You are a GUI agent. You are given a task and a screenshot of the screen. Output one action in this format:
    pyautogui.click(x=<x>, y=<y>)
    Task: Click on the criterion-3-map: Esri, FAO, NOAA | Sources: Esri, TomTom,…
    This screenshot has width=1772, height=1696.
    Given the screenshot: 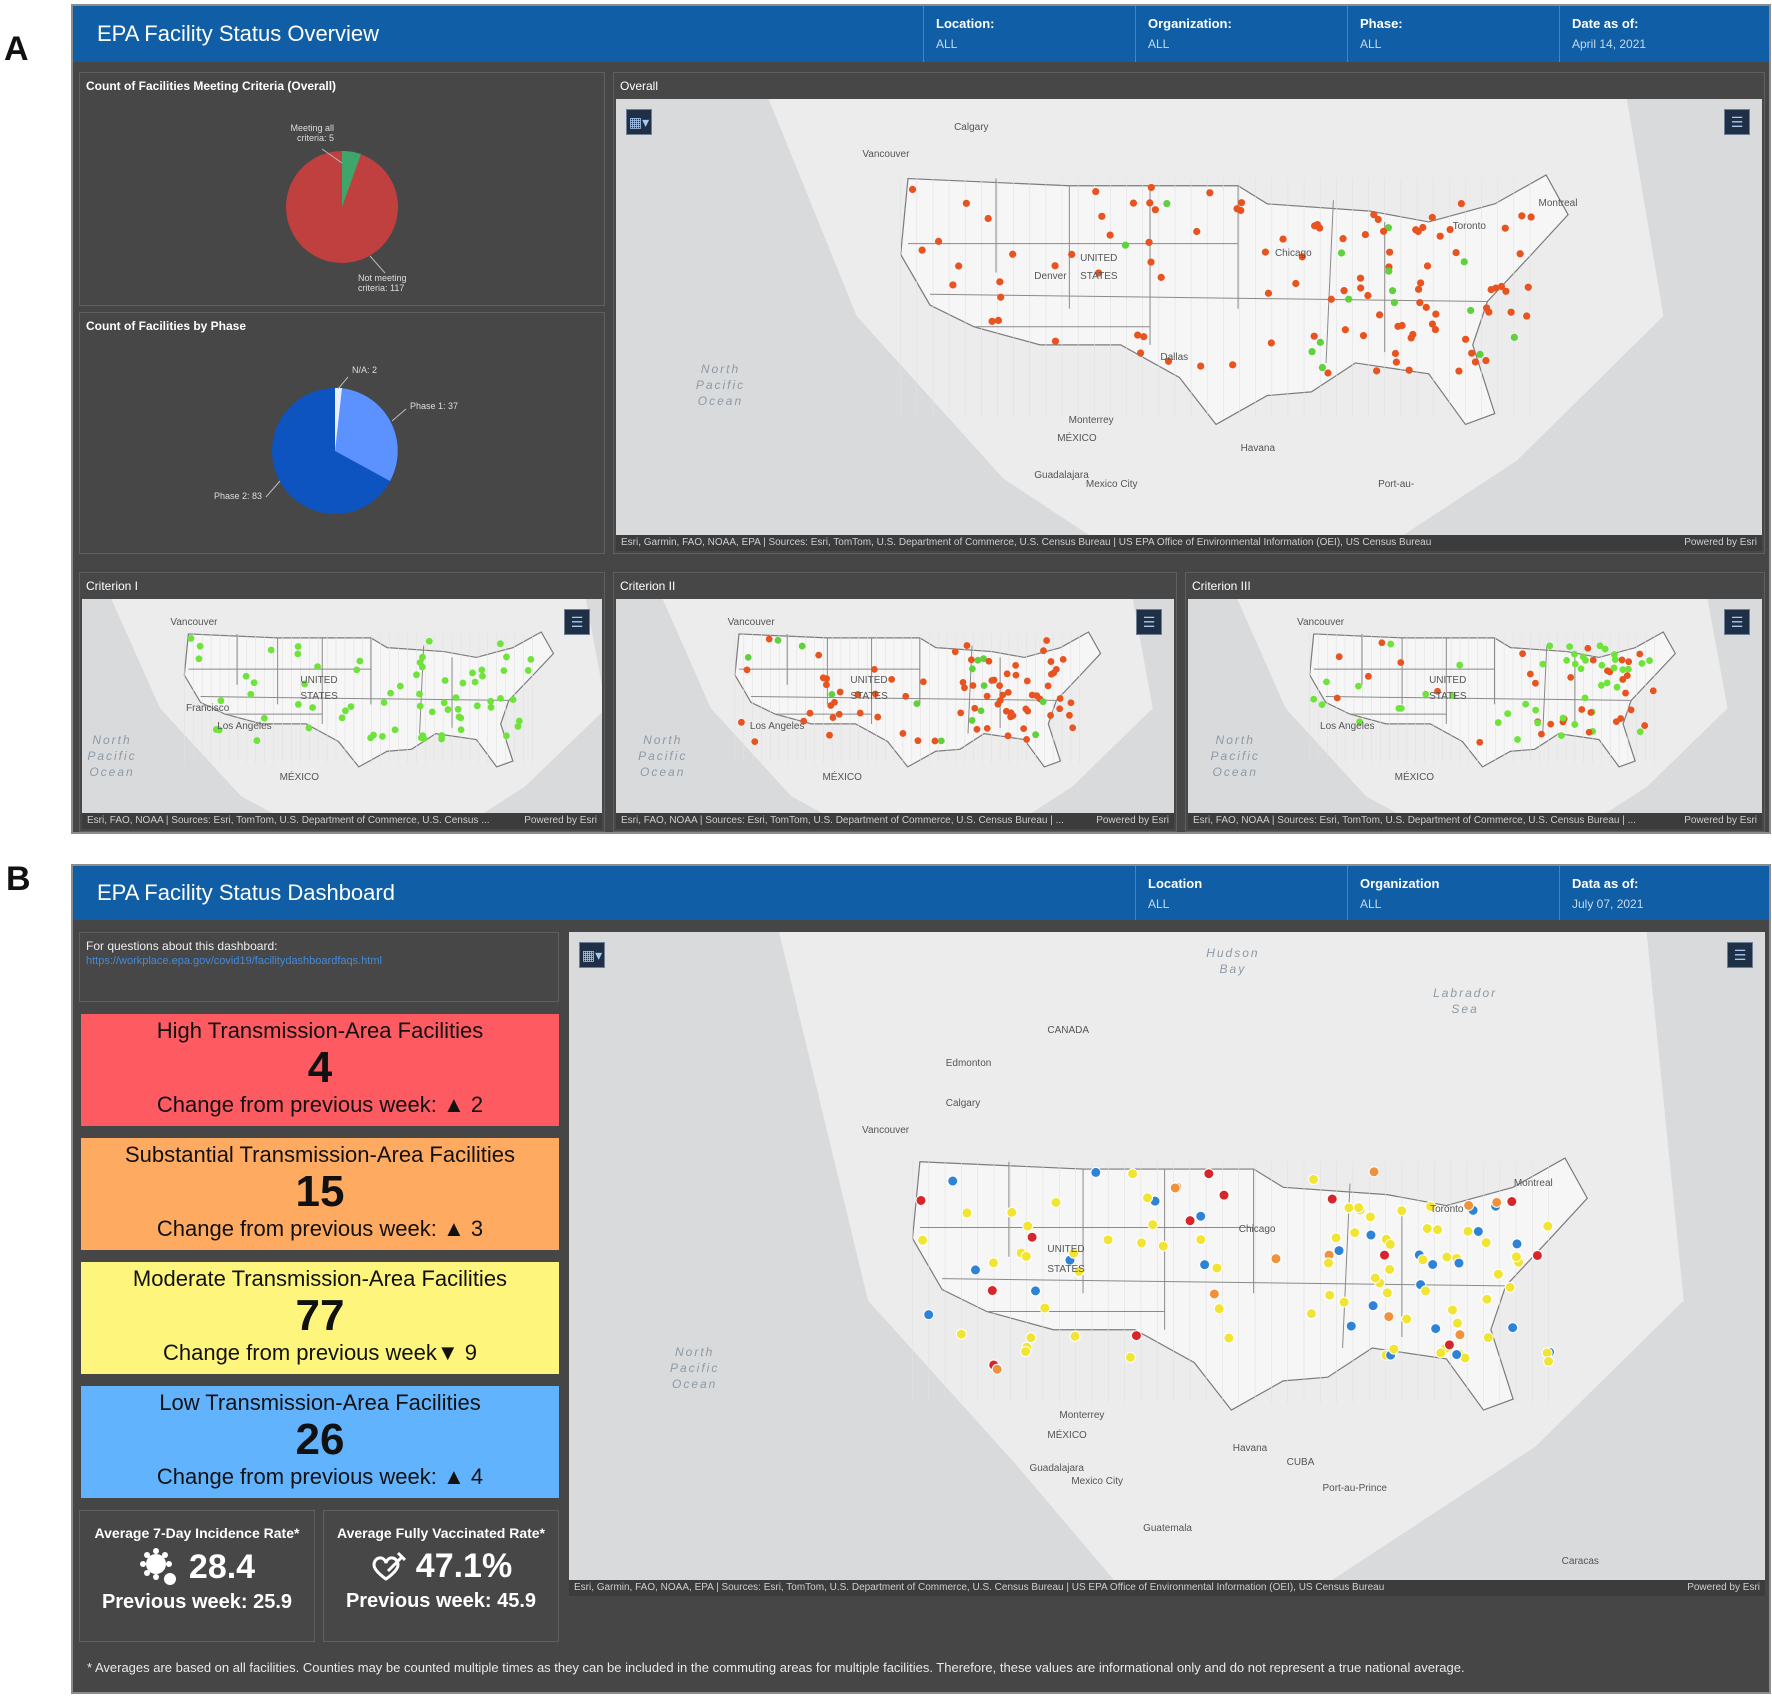 What is the action you would take?
    pyautogui.click(x=1475, y=714)
    